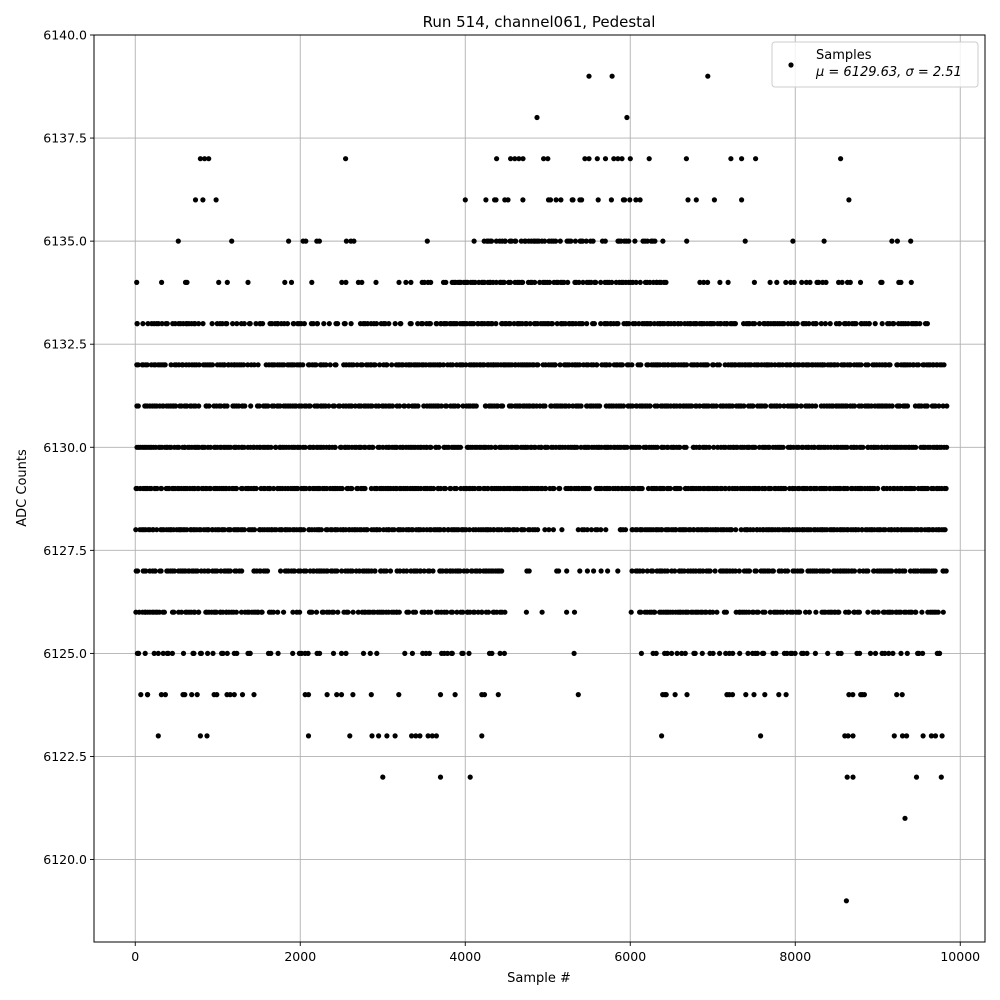  Describe the element at coordinates (791, 65) in the screenshot. I see `legend-marker` at that location.